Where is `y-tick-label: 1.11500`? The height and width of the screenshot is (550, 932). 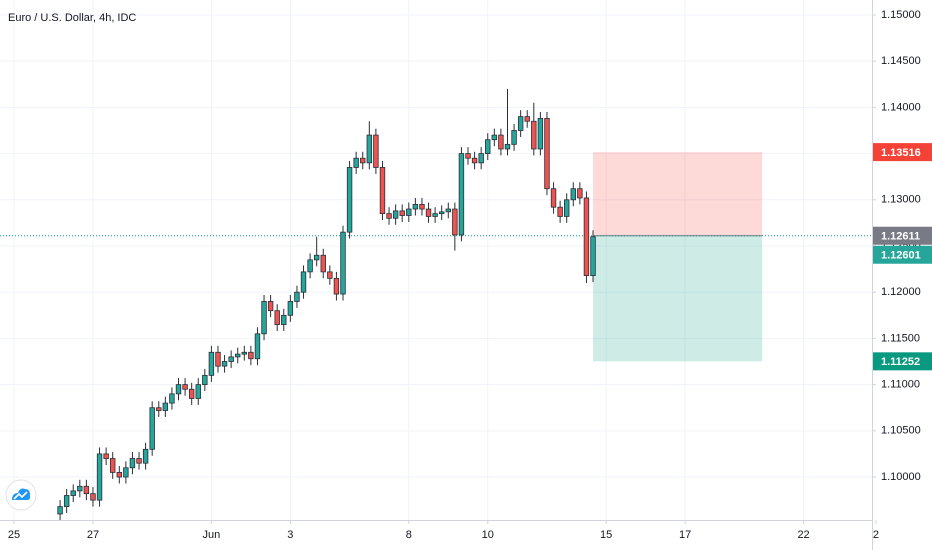 y-tick-label: 1.11500 is located at coordinates (900, 338).